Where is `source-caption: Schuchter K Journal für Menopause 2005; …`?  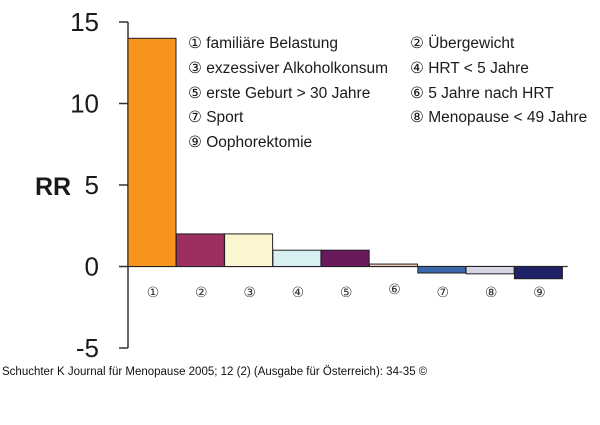
source-caption: Schuchter K Journal für Menopause 2005; … is located at coordinates (215, 372).